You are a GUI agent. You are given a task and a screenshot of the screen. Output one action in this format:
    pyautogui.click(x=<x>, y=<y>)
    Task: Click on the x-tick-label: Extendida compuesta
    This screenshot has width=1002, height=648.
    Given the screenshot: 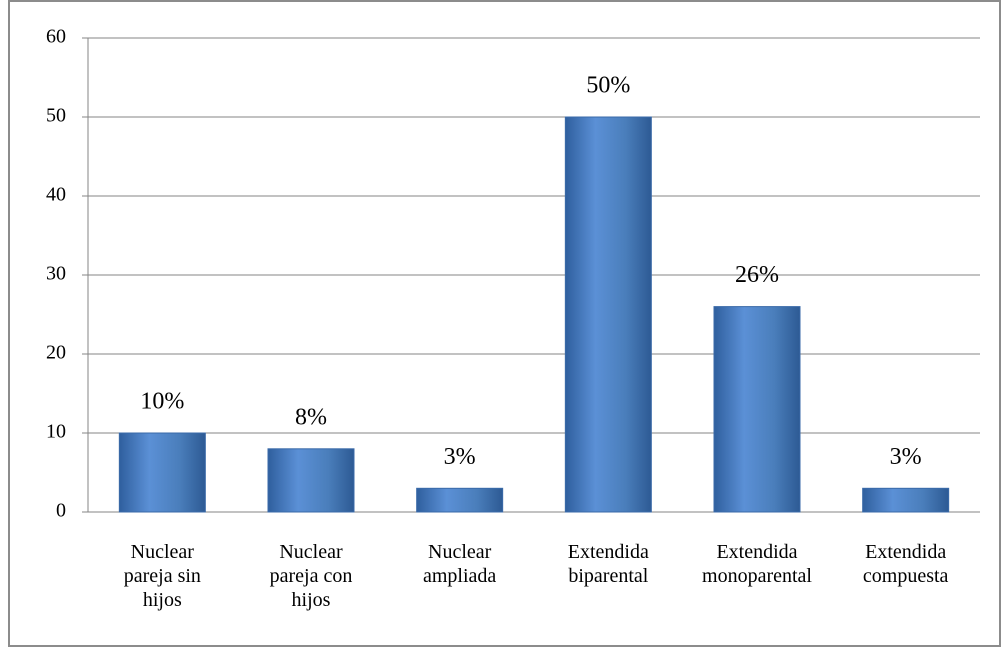 What is the action you would take?
    pyautogui.click(x=905, y=564)
    